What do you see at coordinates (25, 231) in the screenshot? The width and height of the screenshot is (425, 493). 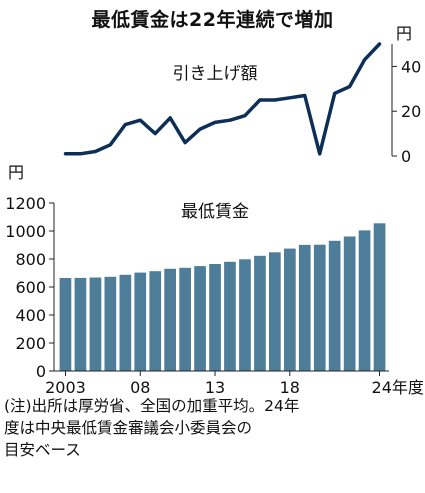 I see `bar-y-tick-label: 1000` at bounding box center [25, 231].